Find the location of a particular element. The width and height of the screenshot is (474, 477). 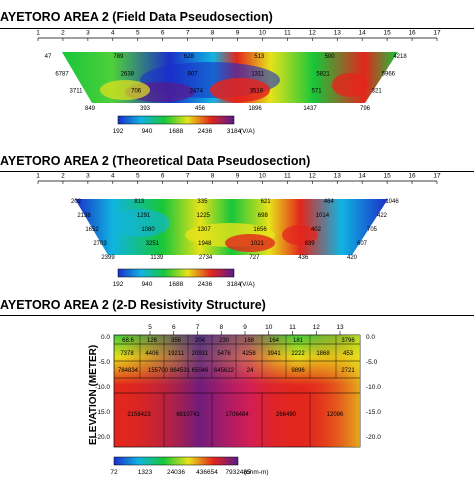

y-tick-label-right: -10.0 is located at coordinates (373, 387).